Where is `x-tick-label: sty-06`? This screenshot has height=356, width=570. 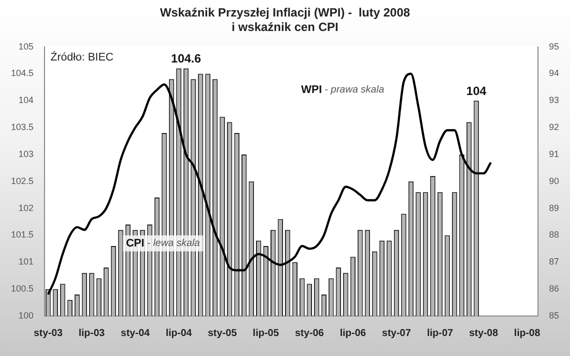 x-tick-label: sty-06 is located at coordinates (309, 333).